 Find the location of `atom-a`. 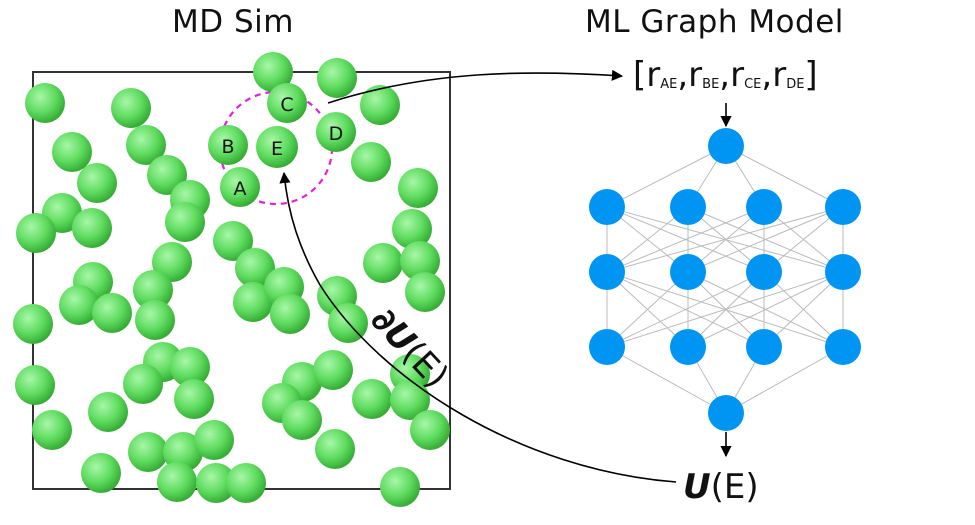

atom-a is located at coordinates (240, 187).